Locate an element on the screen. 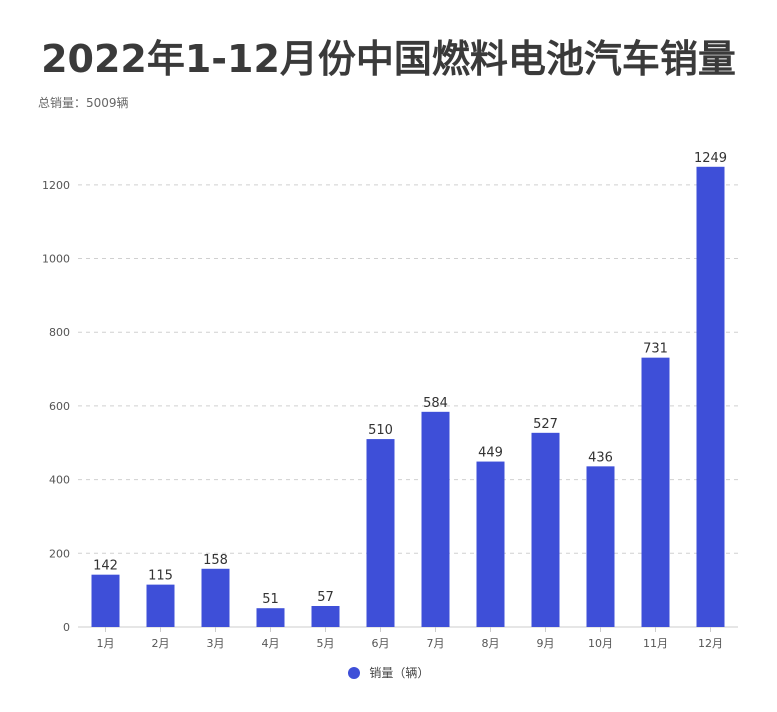  data-label: 731 is located at coordinates (655, 349).